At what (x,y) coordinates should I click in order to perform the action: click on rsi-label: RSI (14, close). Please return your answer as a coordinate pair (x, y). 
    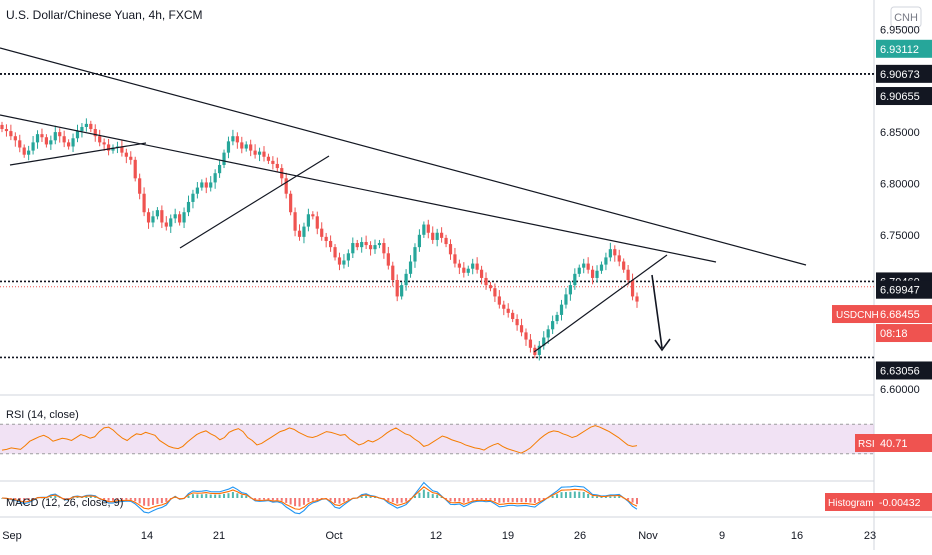
    Looking at the image, I should click on (42, 415).